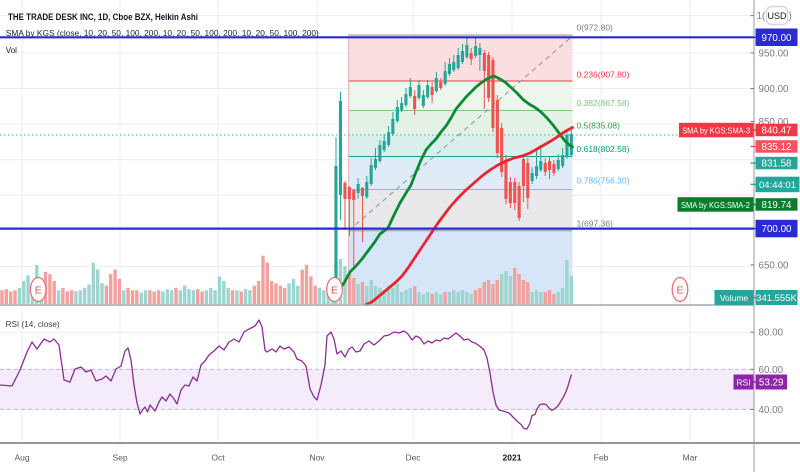  What do you see at coordinates (595, 28) in the screenshot?
I see `svg-text: 0(972.80)` at bounding box center [595, 28].